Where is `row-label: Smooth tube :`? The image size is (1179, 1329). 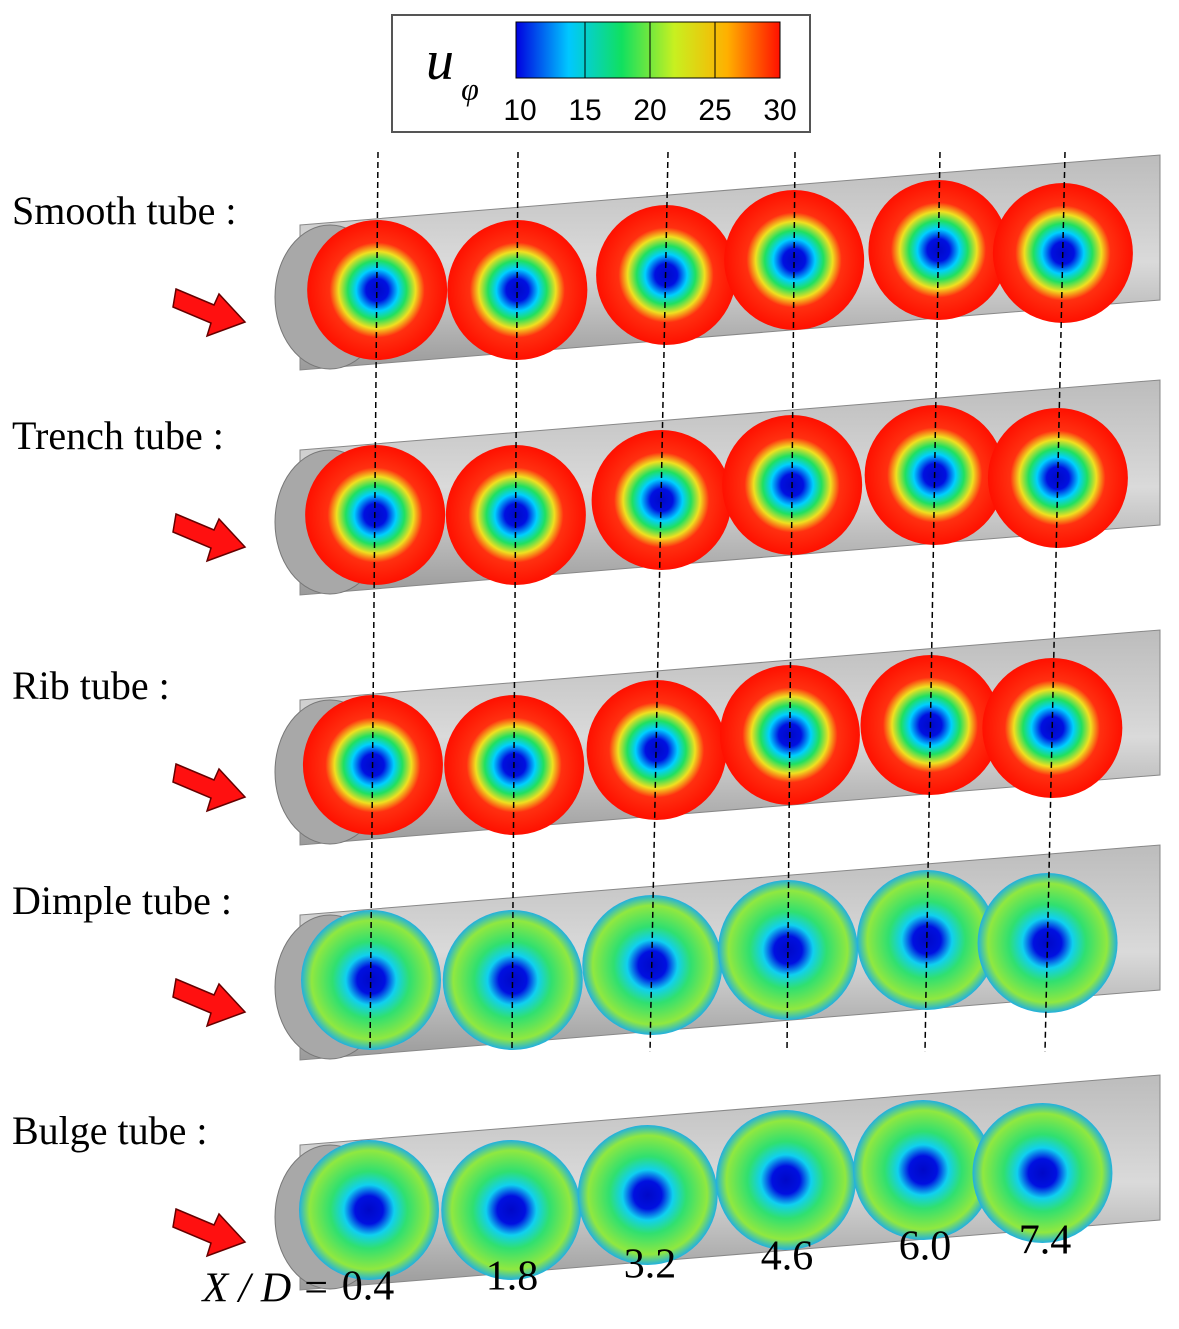
row-label: Smooth tube : is located at coordinates (124, 210).